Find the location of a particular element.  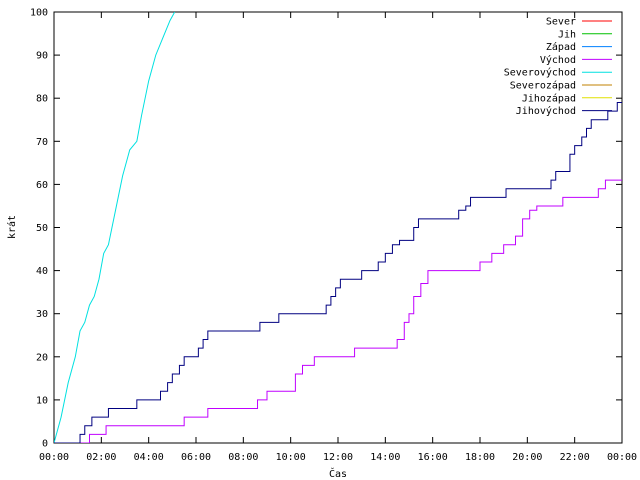

legend-label: Jihozápad is located at coordinates (549, 98).